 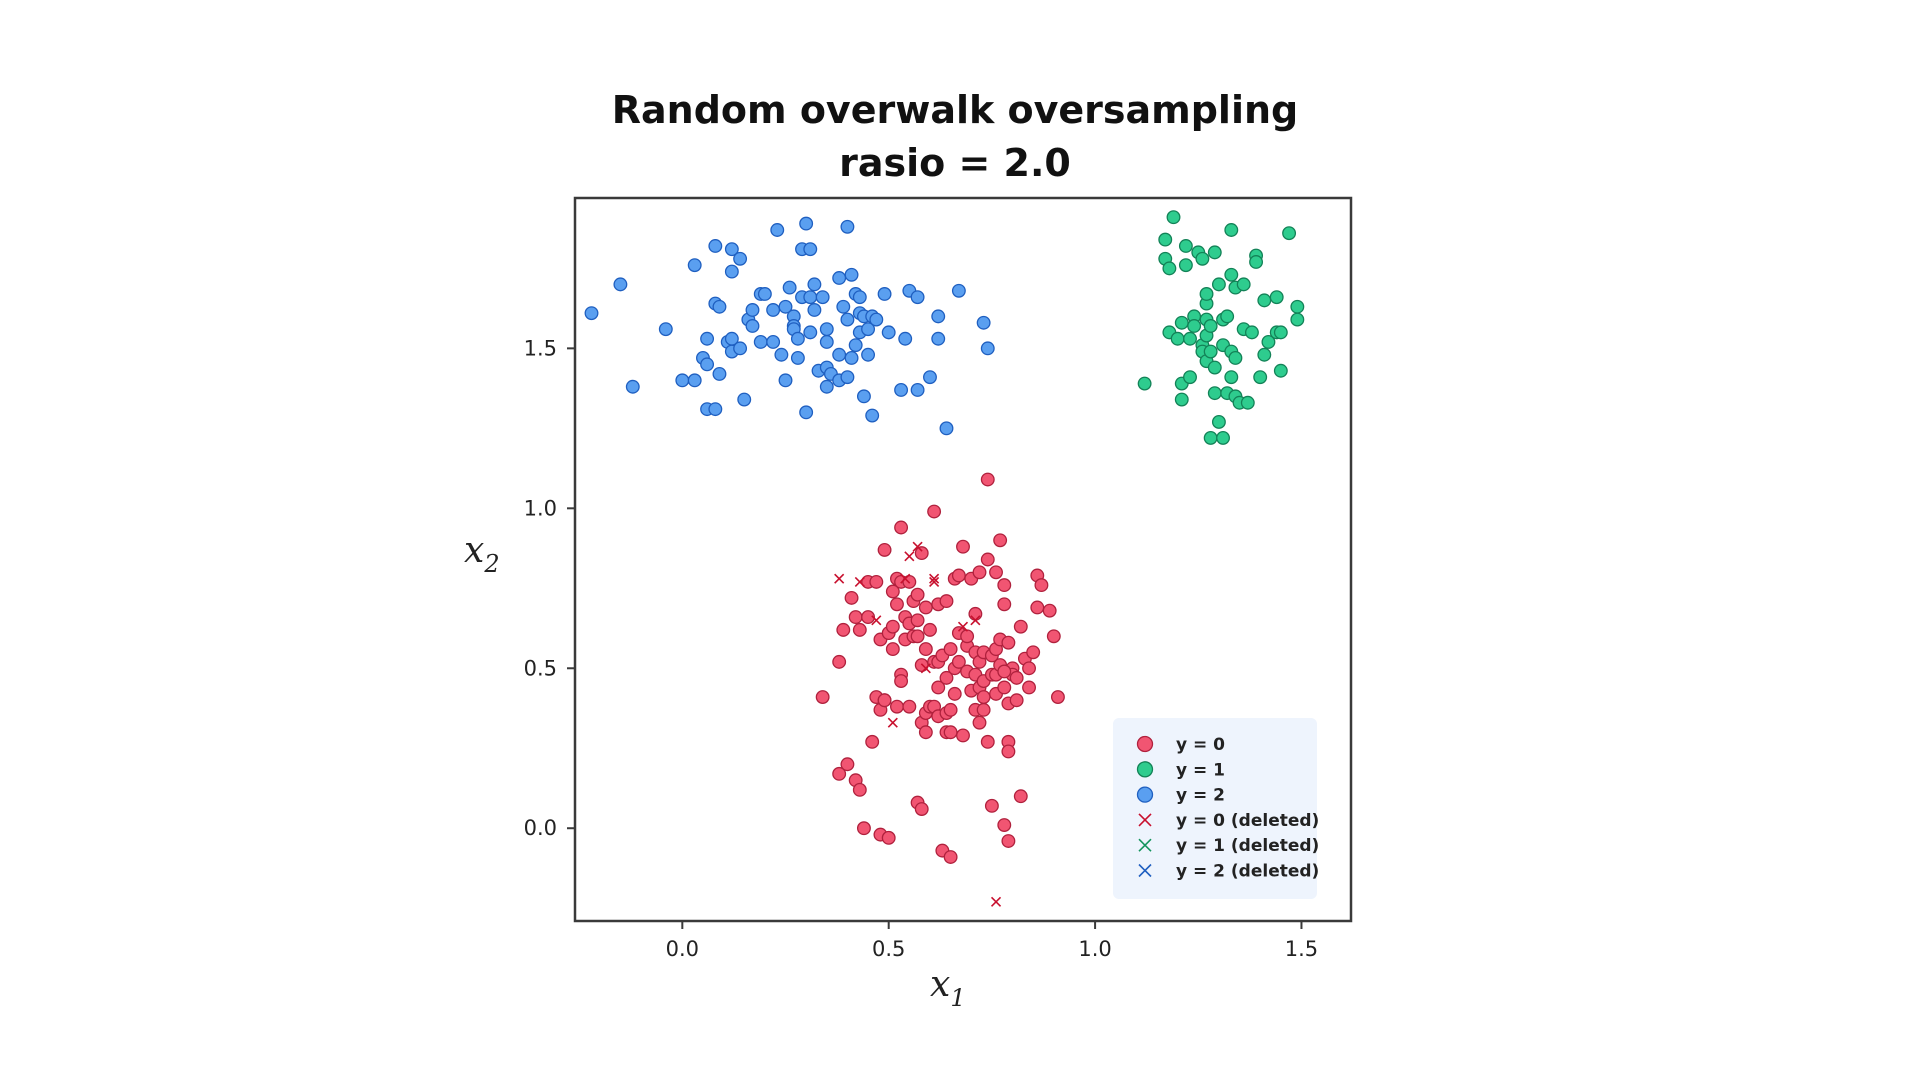 What do you see at coordinates (888, 949) in the screenshot?
I see `x-tick-label: 0.5` at bounding box center [888, 949].